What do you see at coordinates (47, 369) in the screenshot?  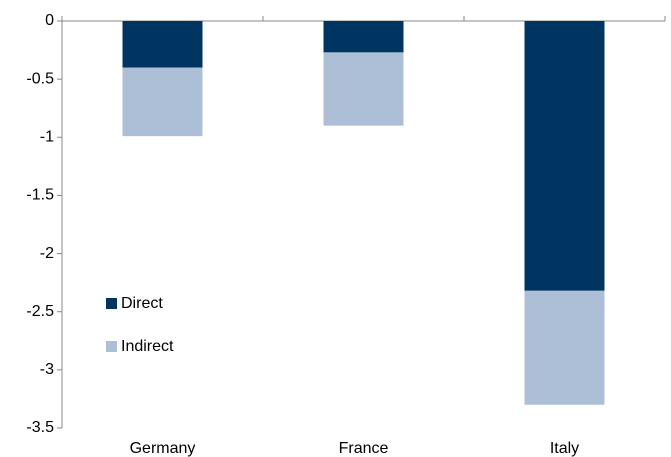 I see `y-tick-label: -3` at bounding box center [47, 369].